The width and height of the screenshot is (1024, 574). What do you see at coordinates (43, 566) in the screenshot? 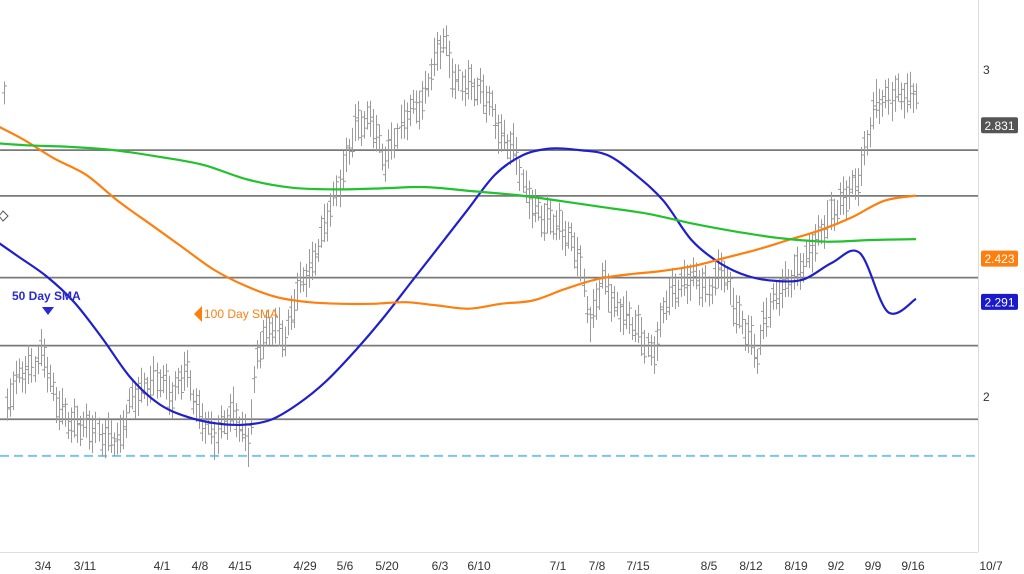
I see `x-tick-label: 3/4` at bounding box center [43, 566].